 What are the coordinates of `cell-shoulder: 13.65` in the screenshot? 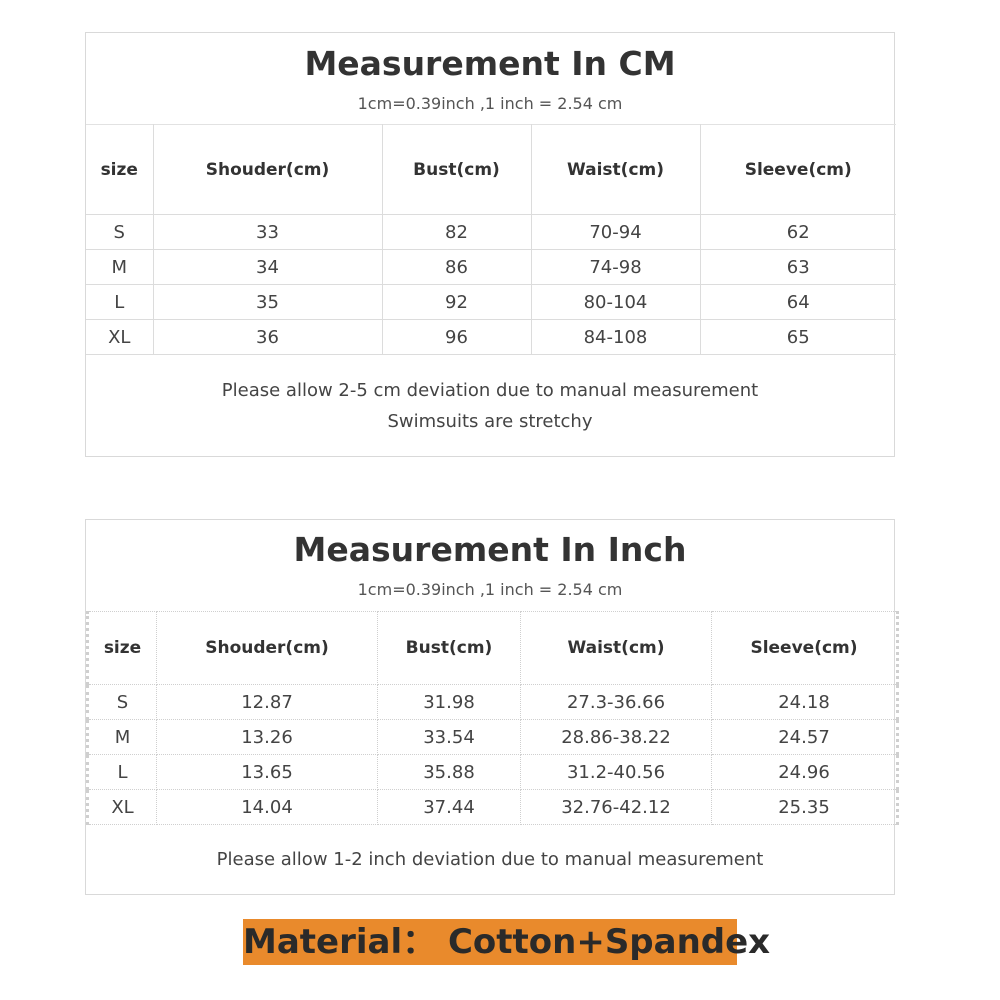 It's located at (267, 772).